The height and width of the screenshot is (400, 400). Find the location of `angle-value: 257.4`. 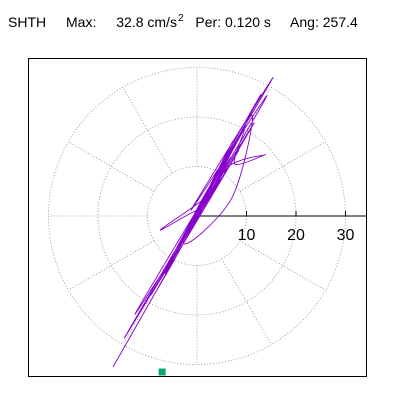

angle-value: 257.4 is located at coordinates (340, 22).